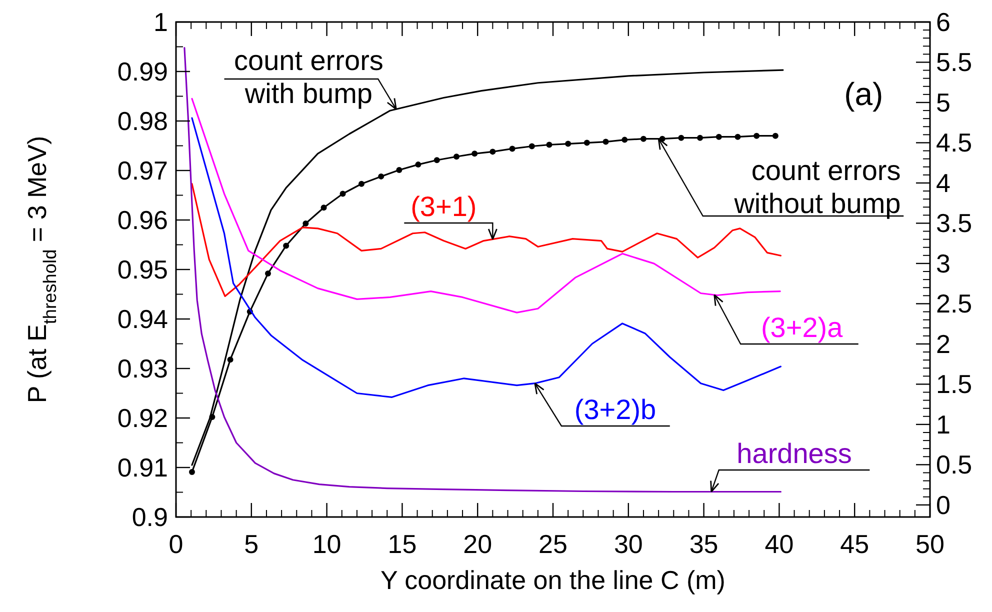 This screenshot has height=612, width=992. What do you see at coordinates (954, 62) in the screenshot?
I see `y2-tick-label: 5.5` at bounding box center [954, 62].